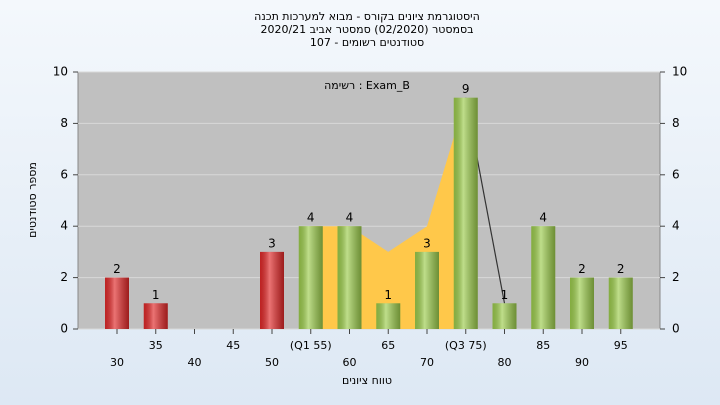  Describe the element at coordinates (195, 362) in the screenshot. I see `x-tick-label: 40` at that location.